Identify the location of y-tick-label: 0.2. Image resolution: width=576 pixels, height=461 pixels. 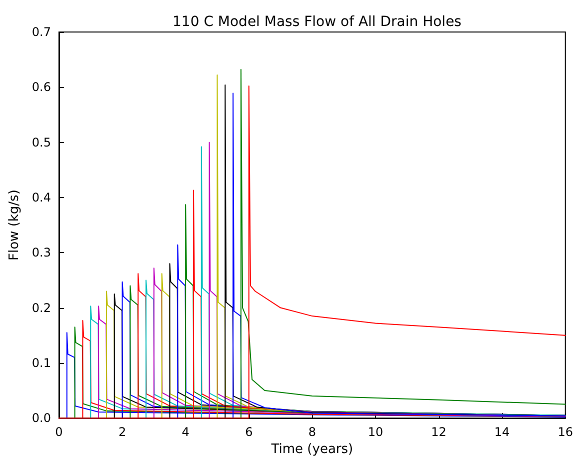
(41, 307).